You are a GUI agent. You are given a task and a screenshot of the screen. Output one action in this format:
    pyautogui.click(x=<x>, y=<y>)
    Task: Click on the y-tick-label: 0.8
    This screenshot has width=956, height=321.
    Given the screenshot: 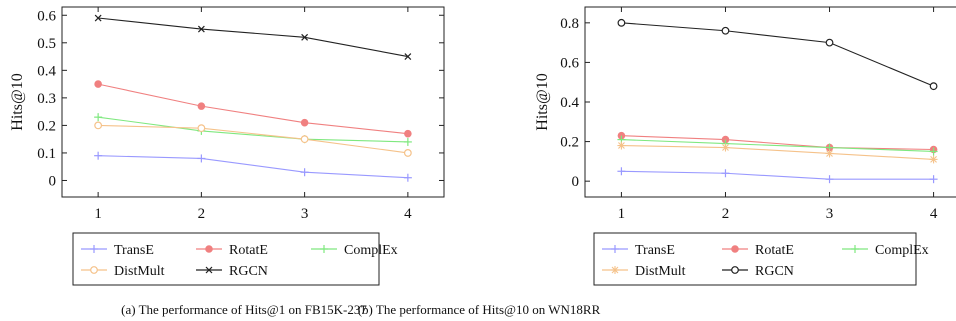 What is the action you would take?
    pyautogui.click(x=569, y=24)
    